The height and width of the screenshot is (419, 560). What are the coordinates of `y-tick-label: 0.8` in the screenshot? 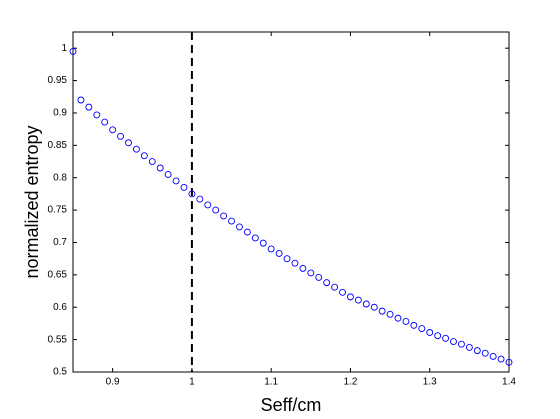 It's located at (60, 177).